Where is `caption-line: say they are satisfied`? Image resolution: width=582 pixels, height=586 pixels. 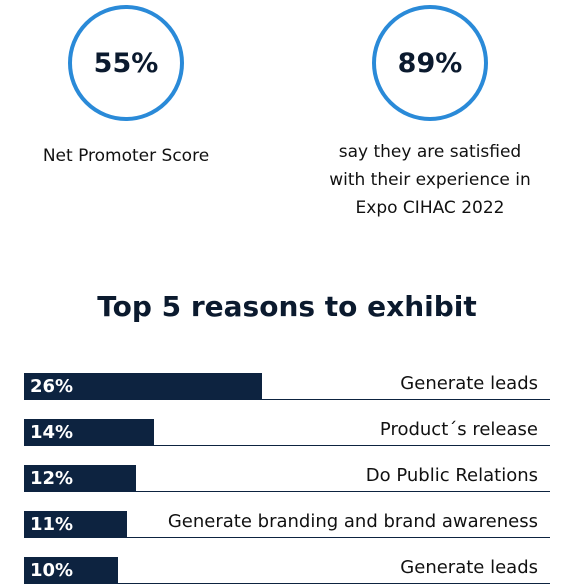
caption-line: say they are satisfied is located at coordinates (430, 152).